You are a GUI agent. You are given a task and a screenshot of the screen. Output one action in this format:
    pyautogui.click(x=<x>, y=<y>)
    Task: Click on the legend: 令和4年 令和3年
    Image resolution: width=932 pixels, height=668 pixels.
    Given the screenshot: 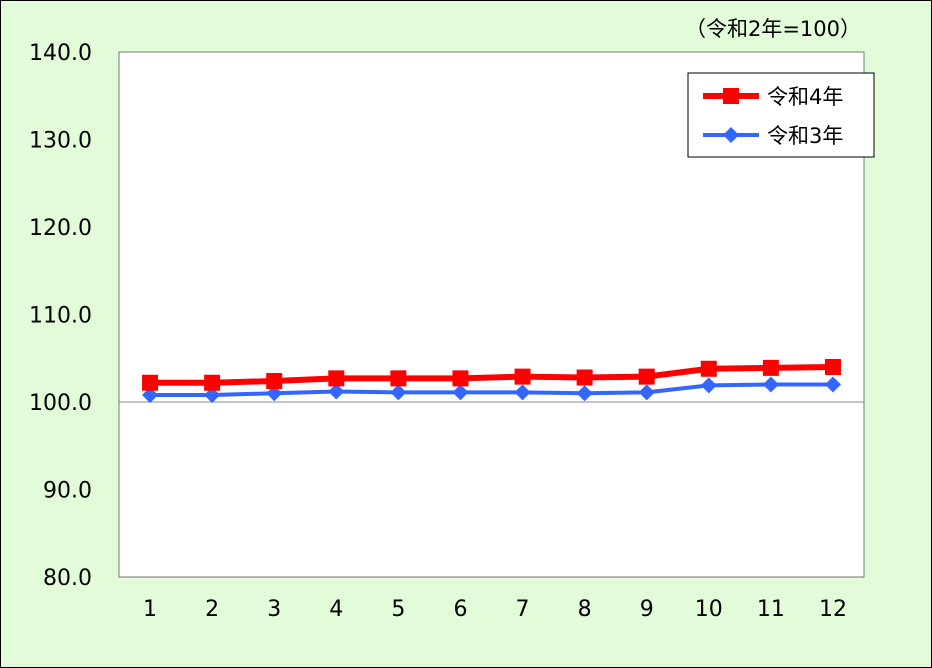 What is the action you would take?
    pyautogui.click(x=781, y=115)
    